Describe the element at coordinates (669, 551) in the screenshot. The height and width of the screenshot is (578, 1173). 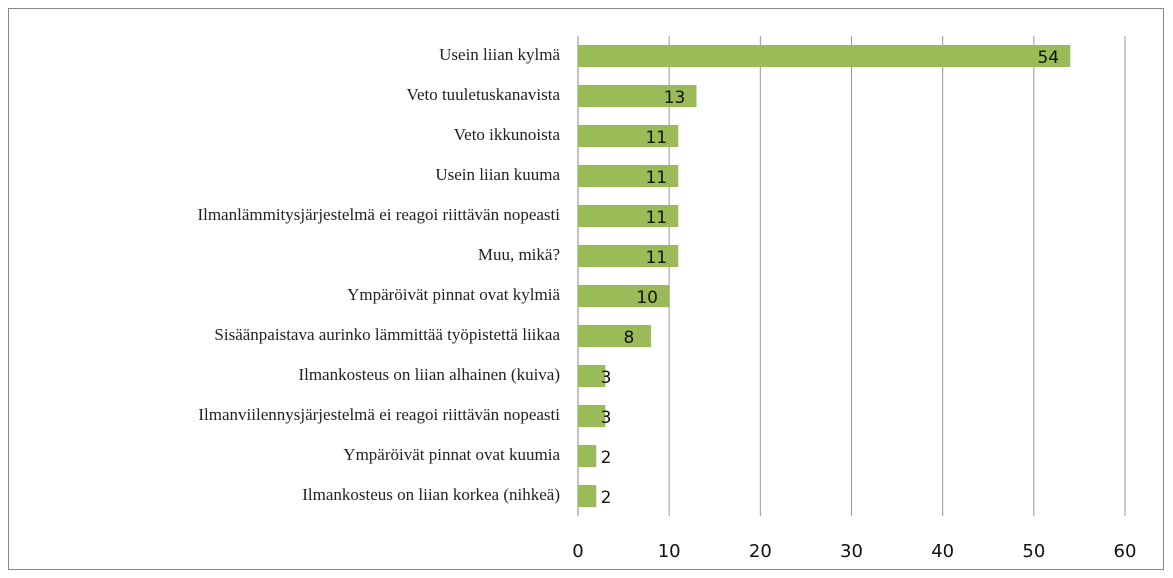
I see `x-tick-label: 10` at that location.